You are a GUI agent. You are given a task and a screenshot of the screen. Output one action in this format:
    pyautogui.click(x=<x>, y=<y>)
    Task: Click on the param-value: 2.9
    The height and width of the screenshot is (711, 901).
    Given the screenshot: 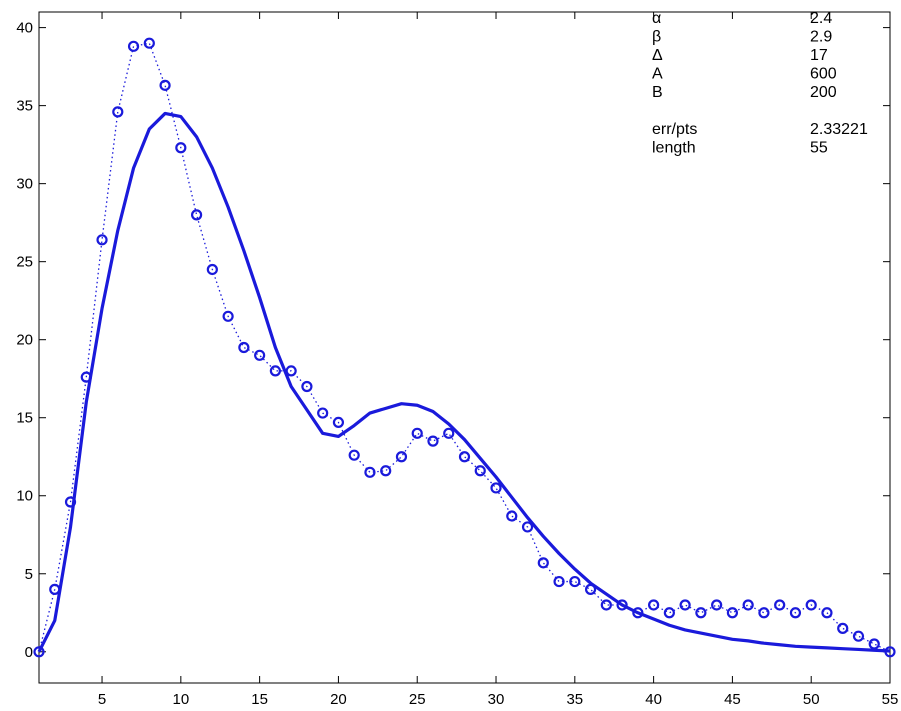 What is the action you would take?
    pyautogui.click(x=821, y=37)
    